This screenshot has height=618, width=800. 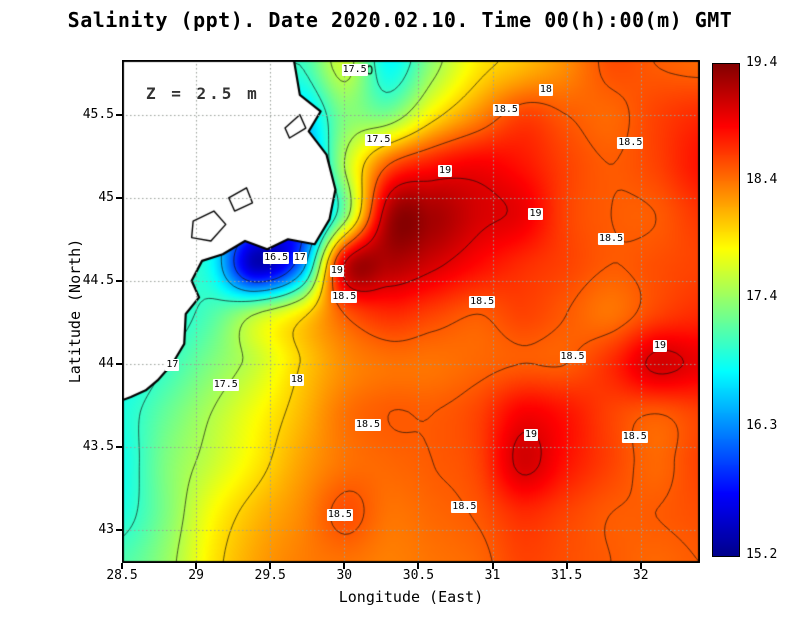 What do you see at coordinates (122, 575) in the screenshot?
I see `x-tick-label: 28.5` at bounding box center [122, 575].